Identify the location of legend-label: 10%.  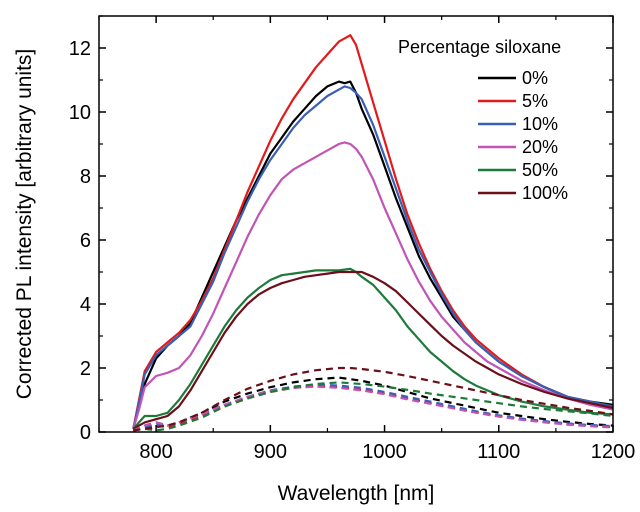
(540, 124).